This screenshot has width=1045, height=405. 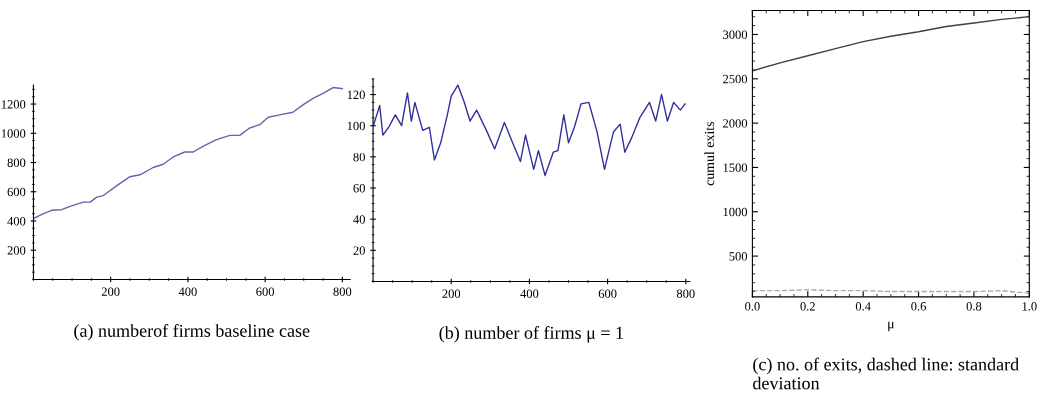 I want to click on y-tick-label: 200, so click(x=16, y=250).